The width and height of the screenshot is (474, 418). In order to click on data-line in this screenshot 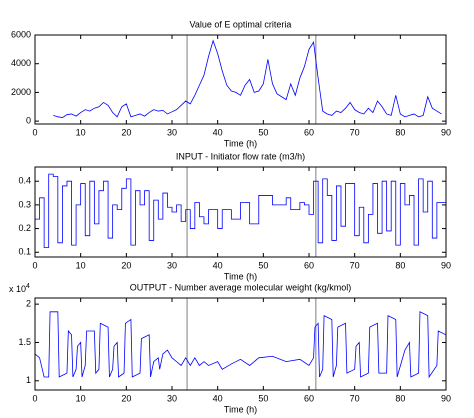, I will do `click(240, 345)`.